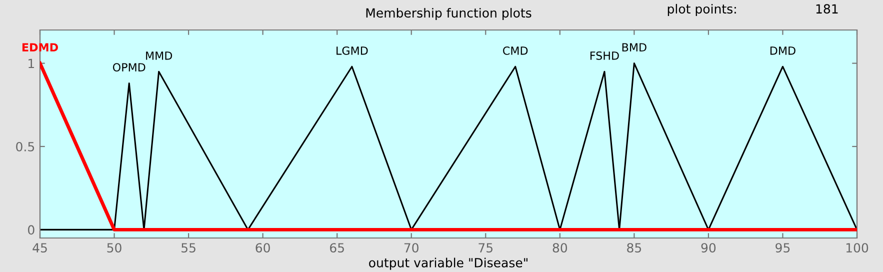  Describe the element at coordinates (337, 248) in the screenshot. I see `x-tick-label: 65` at that location.